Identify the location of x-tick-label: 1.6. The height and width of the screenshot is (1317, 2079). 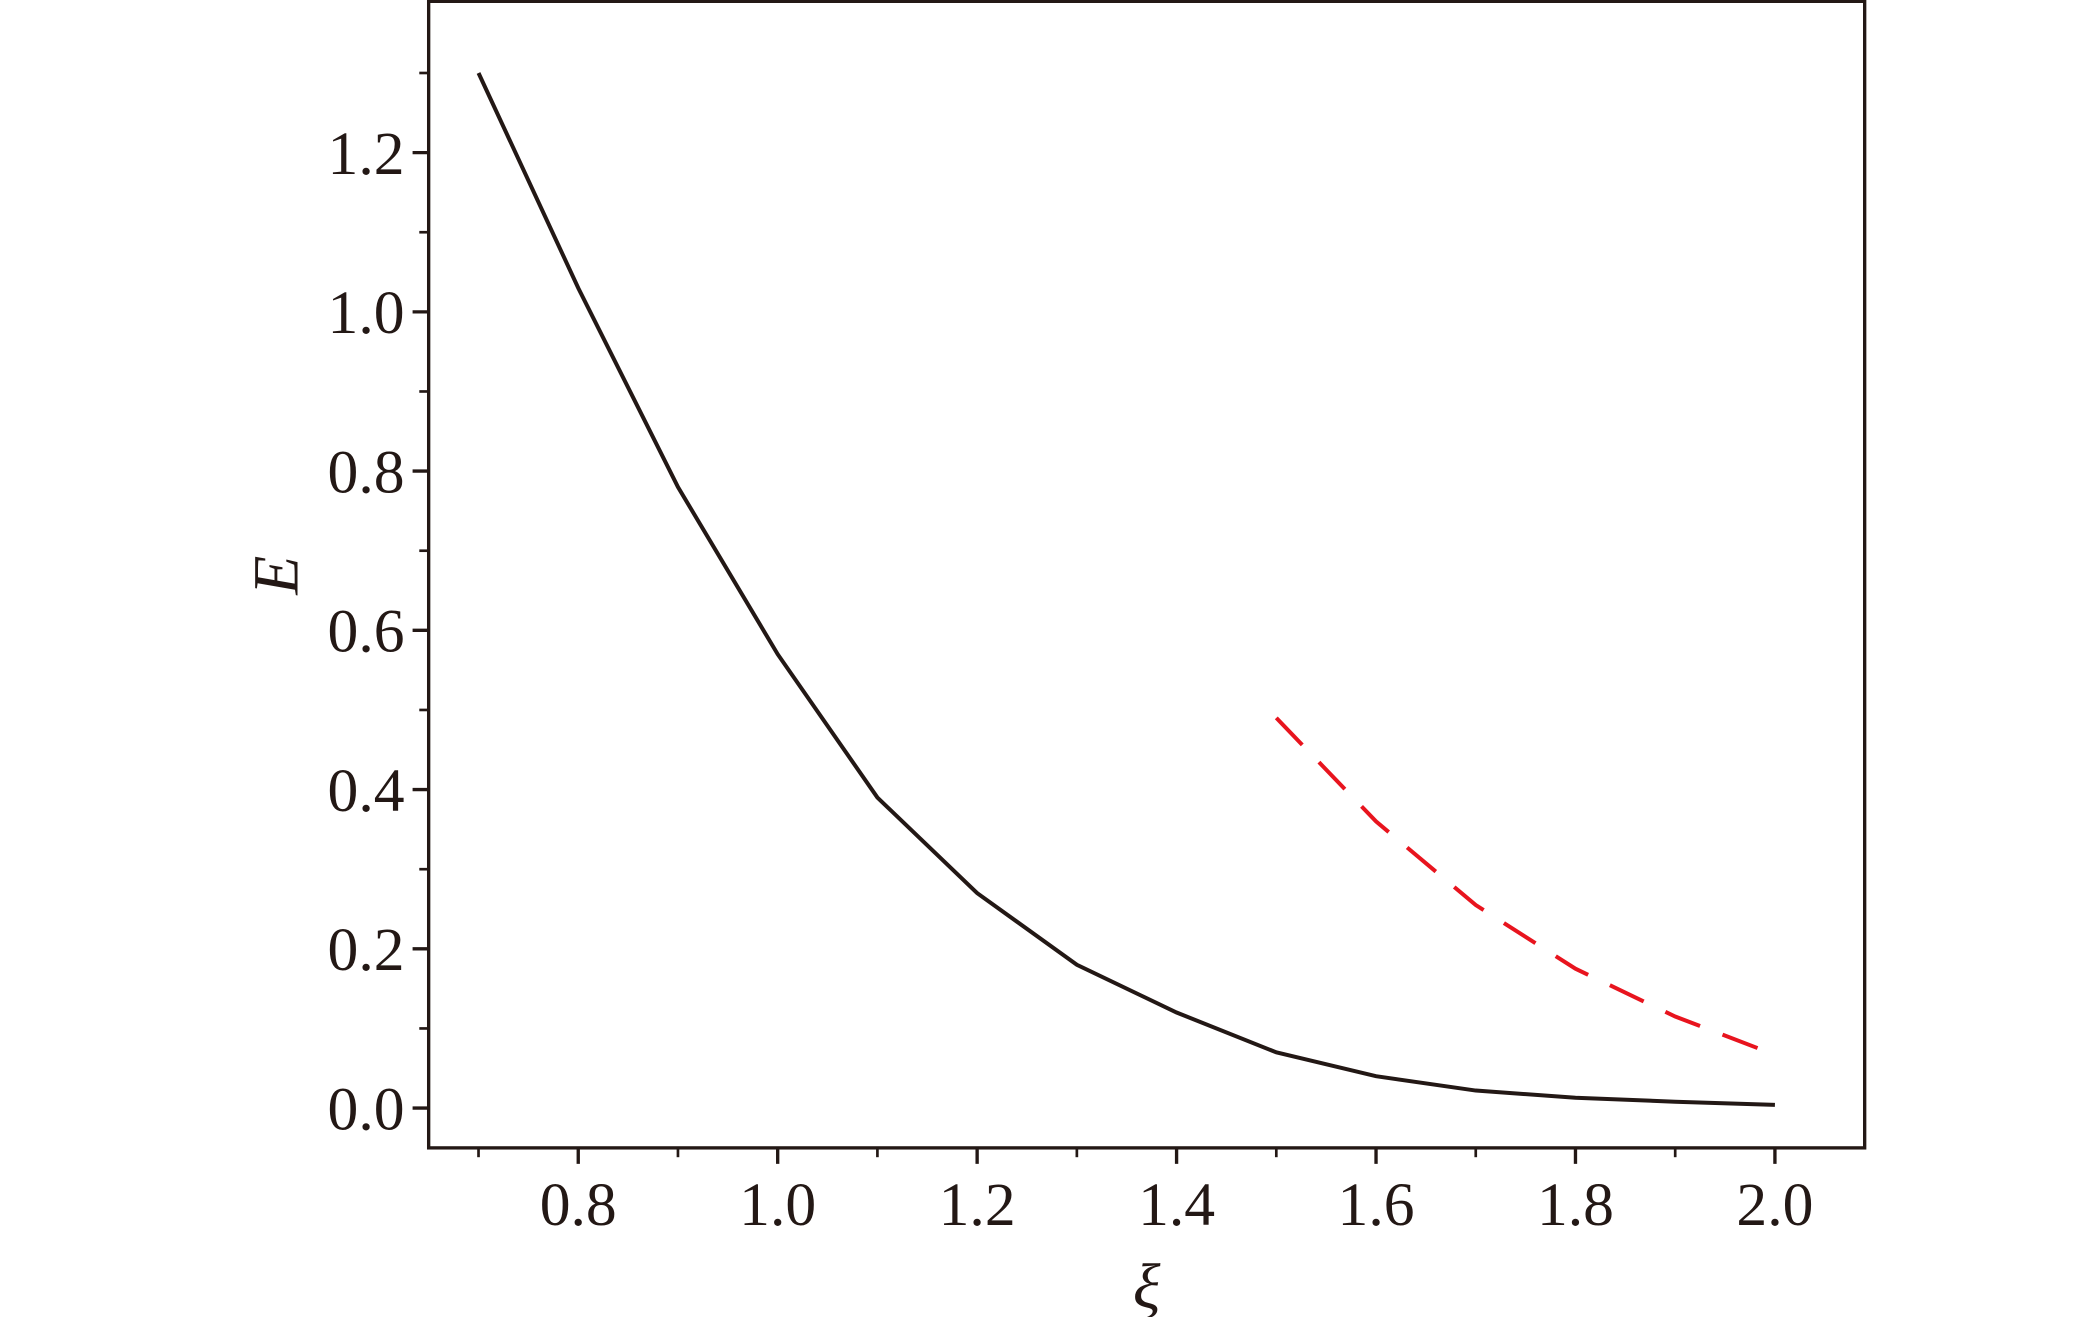
(1376, 1205).